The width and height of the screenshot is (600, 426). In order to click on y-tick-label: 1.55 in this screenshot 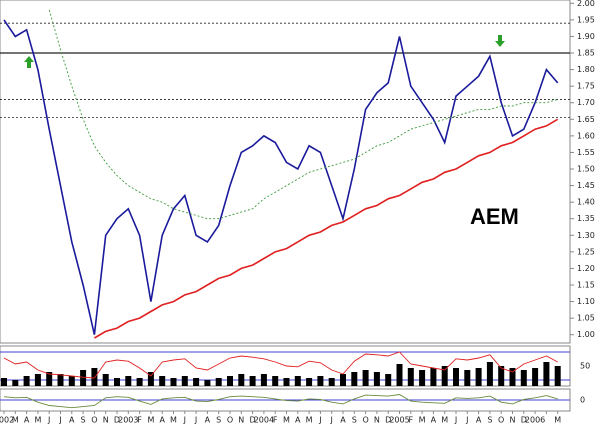, I will do `click(586, 152)`.